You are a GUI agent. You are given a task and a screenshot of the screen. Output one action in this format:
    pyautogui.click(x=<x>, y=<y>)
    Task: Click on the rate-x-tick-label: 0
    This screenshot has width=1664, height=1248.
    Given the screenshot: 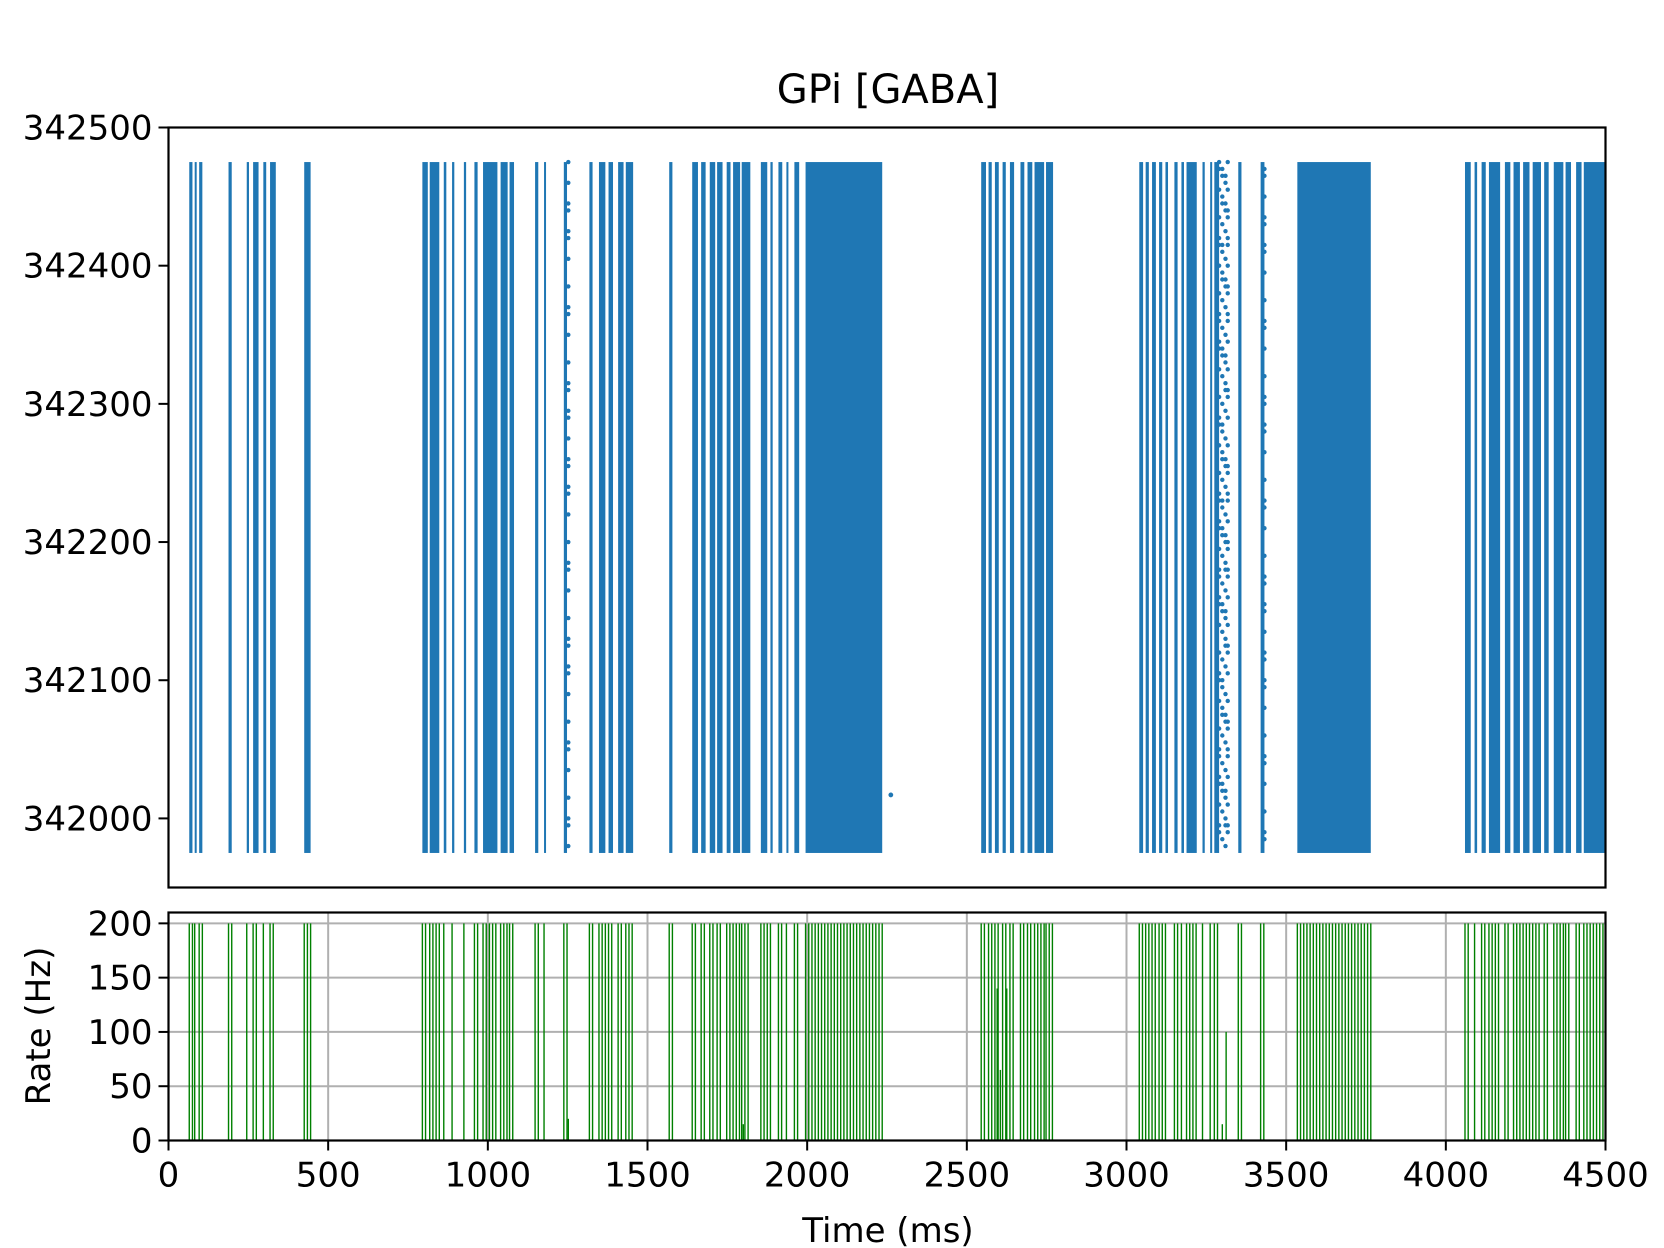 What is the action you would take?
    pyautogui.click(x=169, y=1176)
    